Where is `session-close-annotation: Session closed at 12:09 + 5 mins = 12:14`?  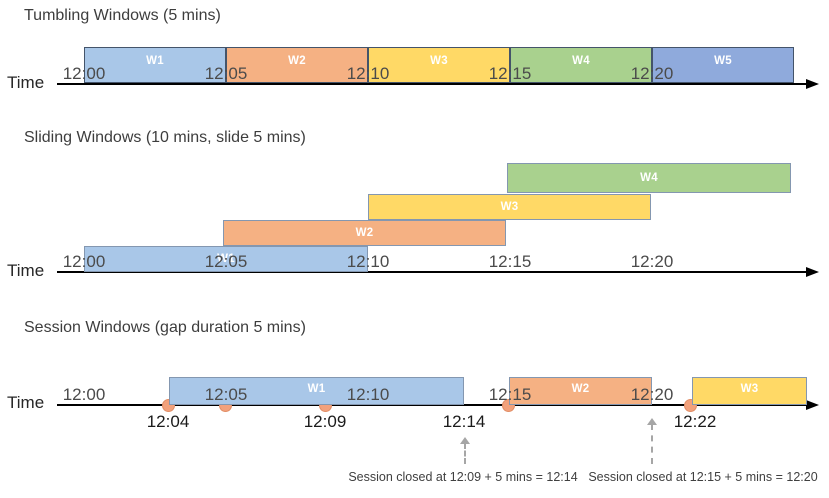
session-close-annotation: Session closed at 12:09 + 5 mins = 12:14 is located at coordinates (463, 477).